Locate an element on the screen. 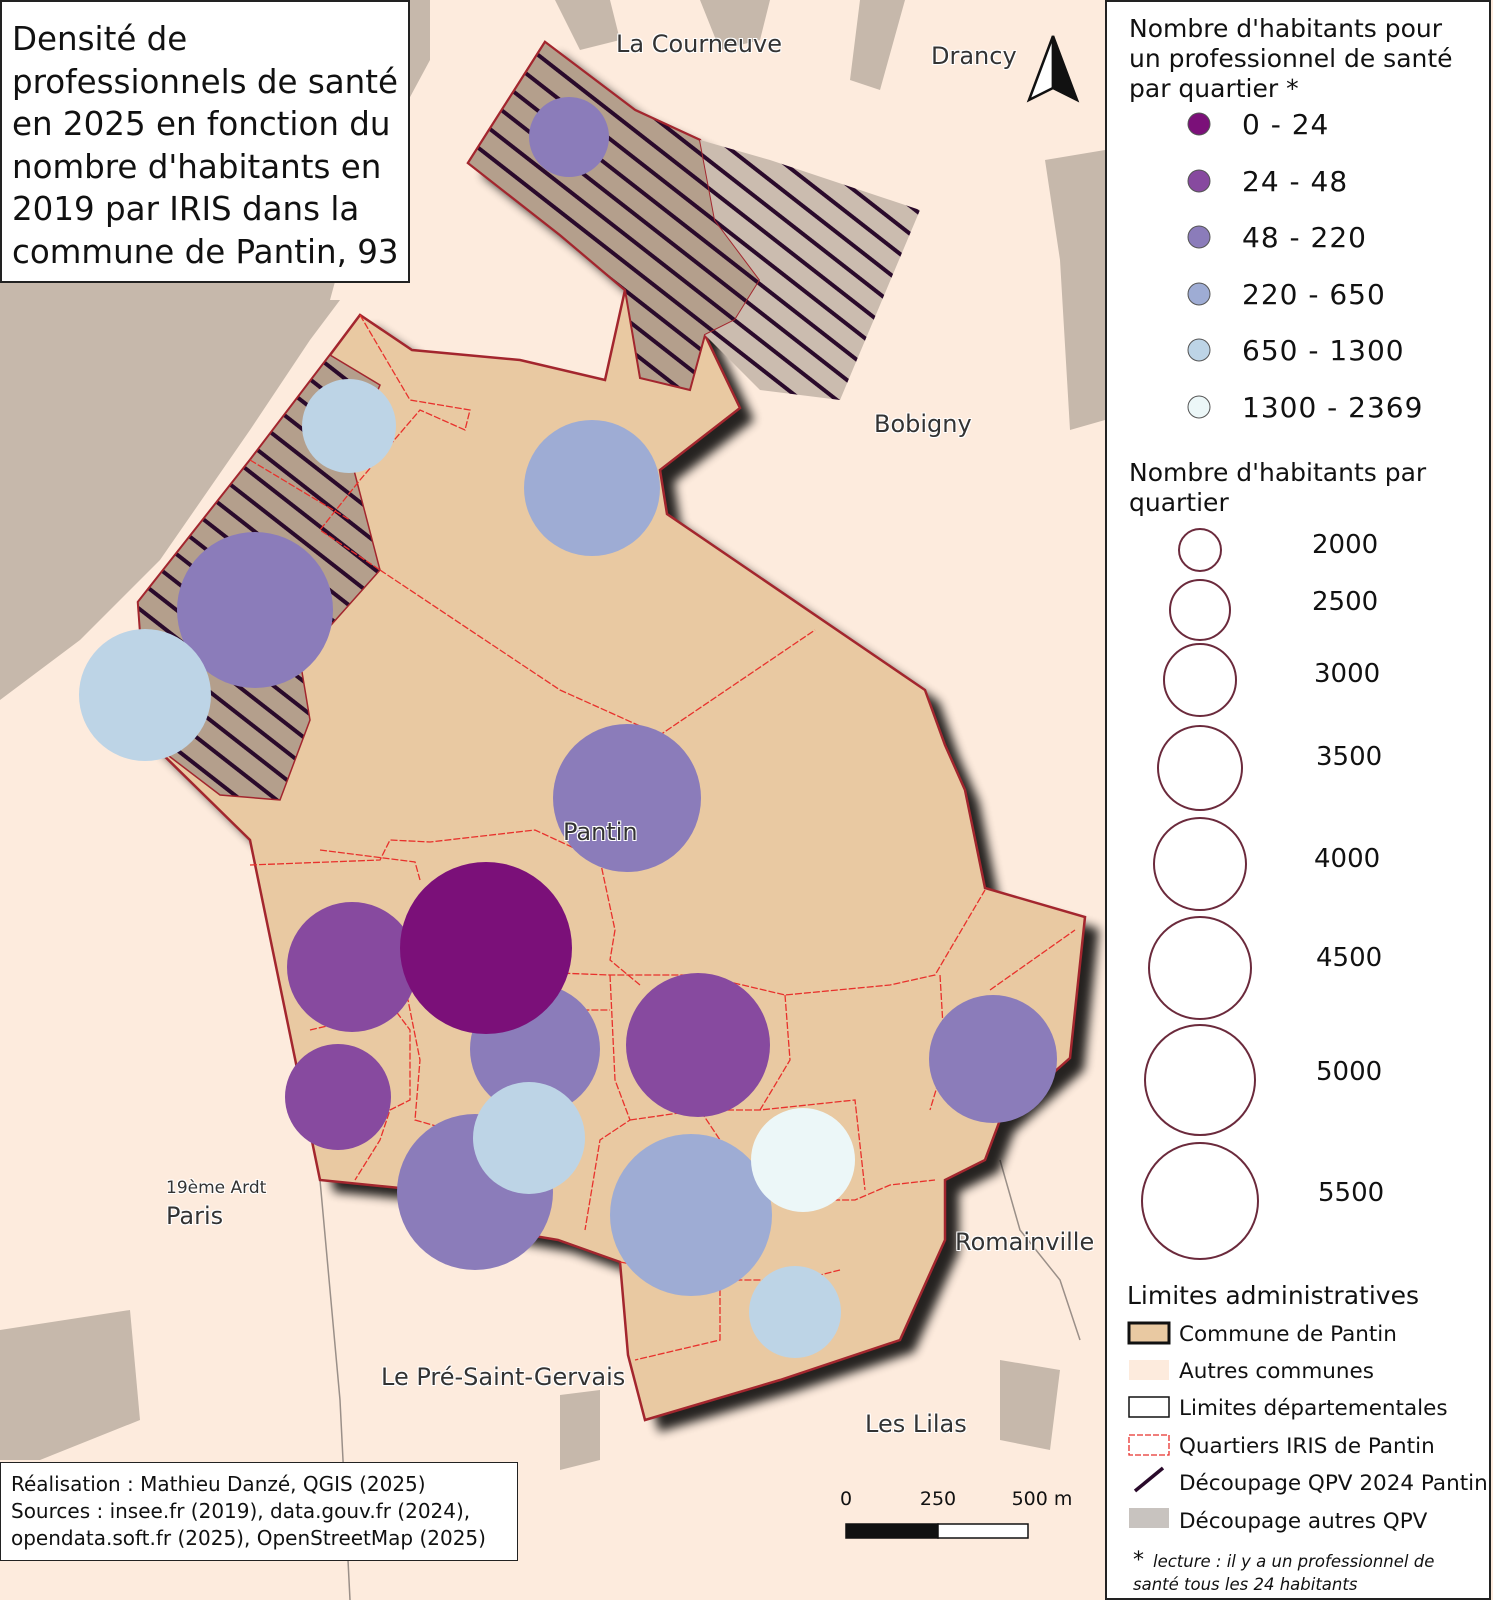 The height and width of the screenshot is (1600, 1493). legend-admin-label: Découpage QPV 2024 Pantin is located at coordinates (1333, 1483).